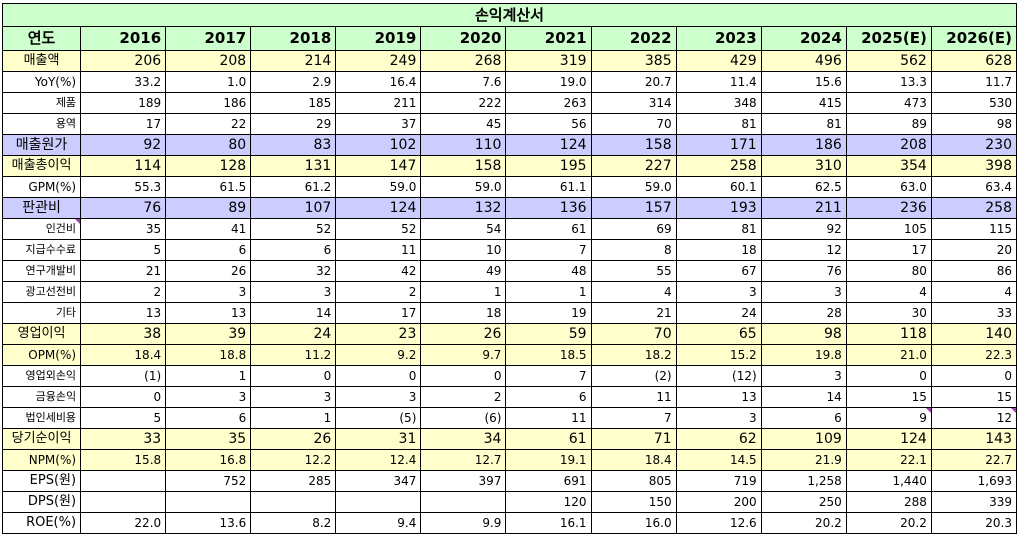 The width and height of the screenshot is (1020, 560). I want to click on value-cell: 115, so click(974, 229).